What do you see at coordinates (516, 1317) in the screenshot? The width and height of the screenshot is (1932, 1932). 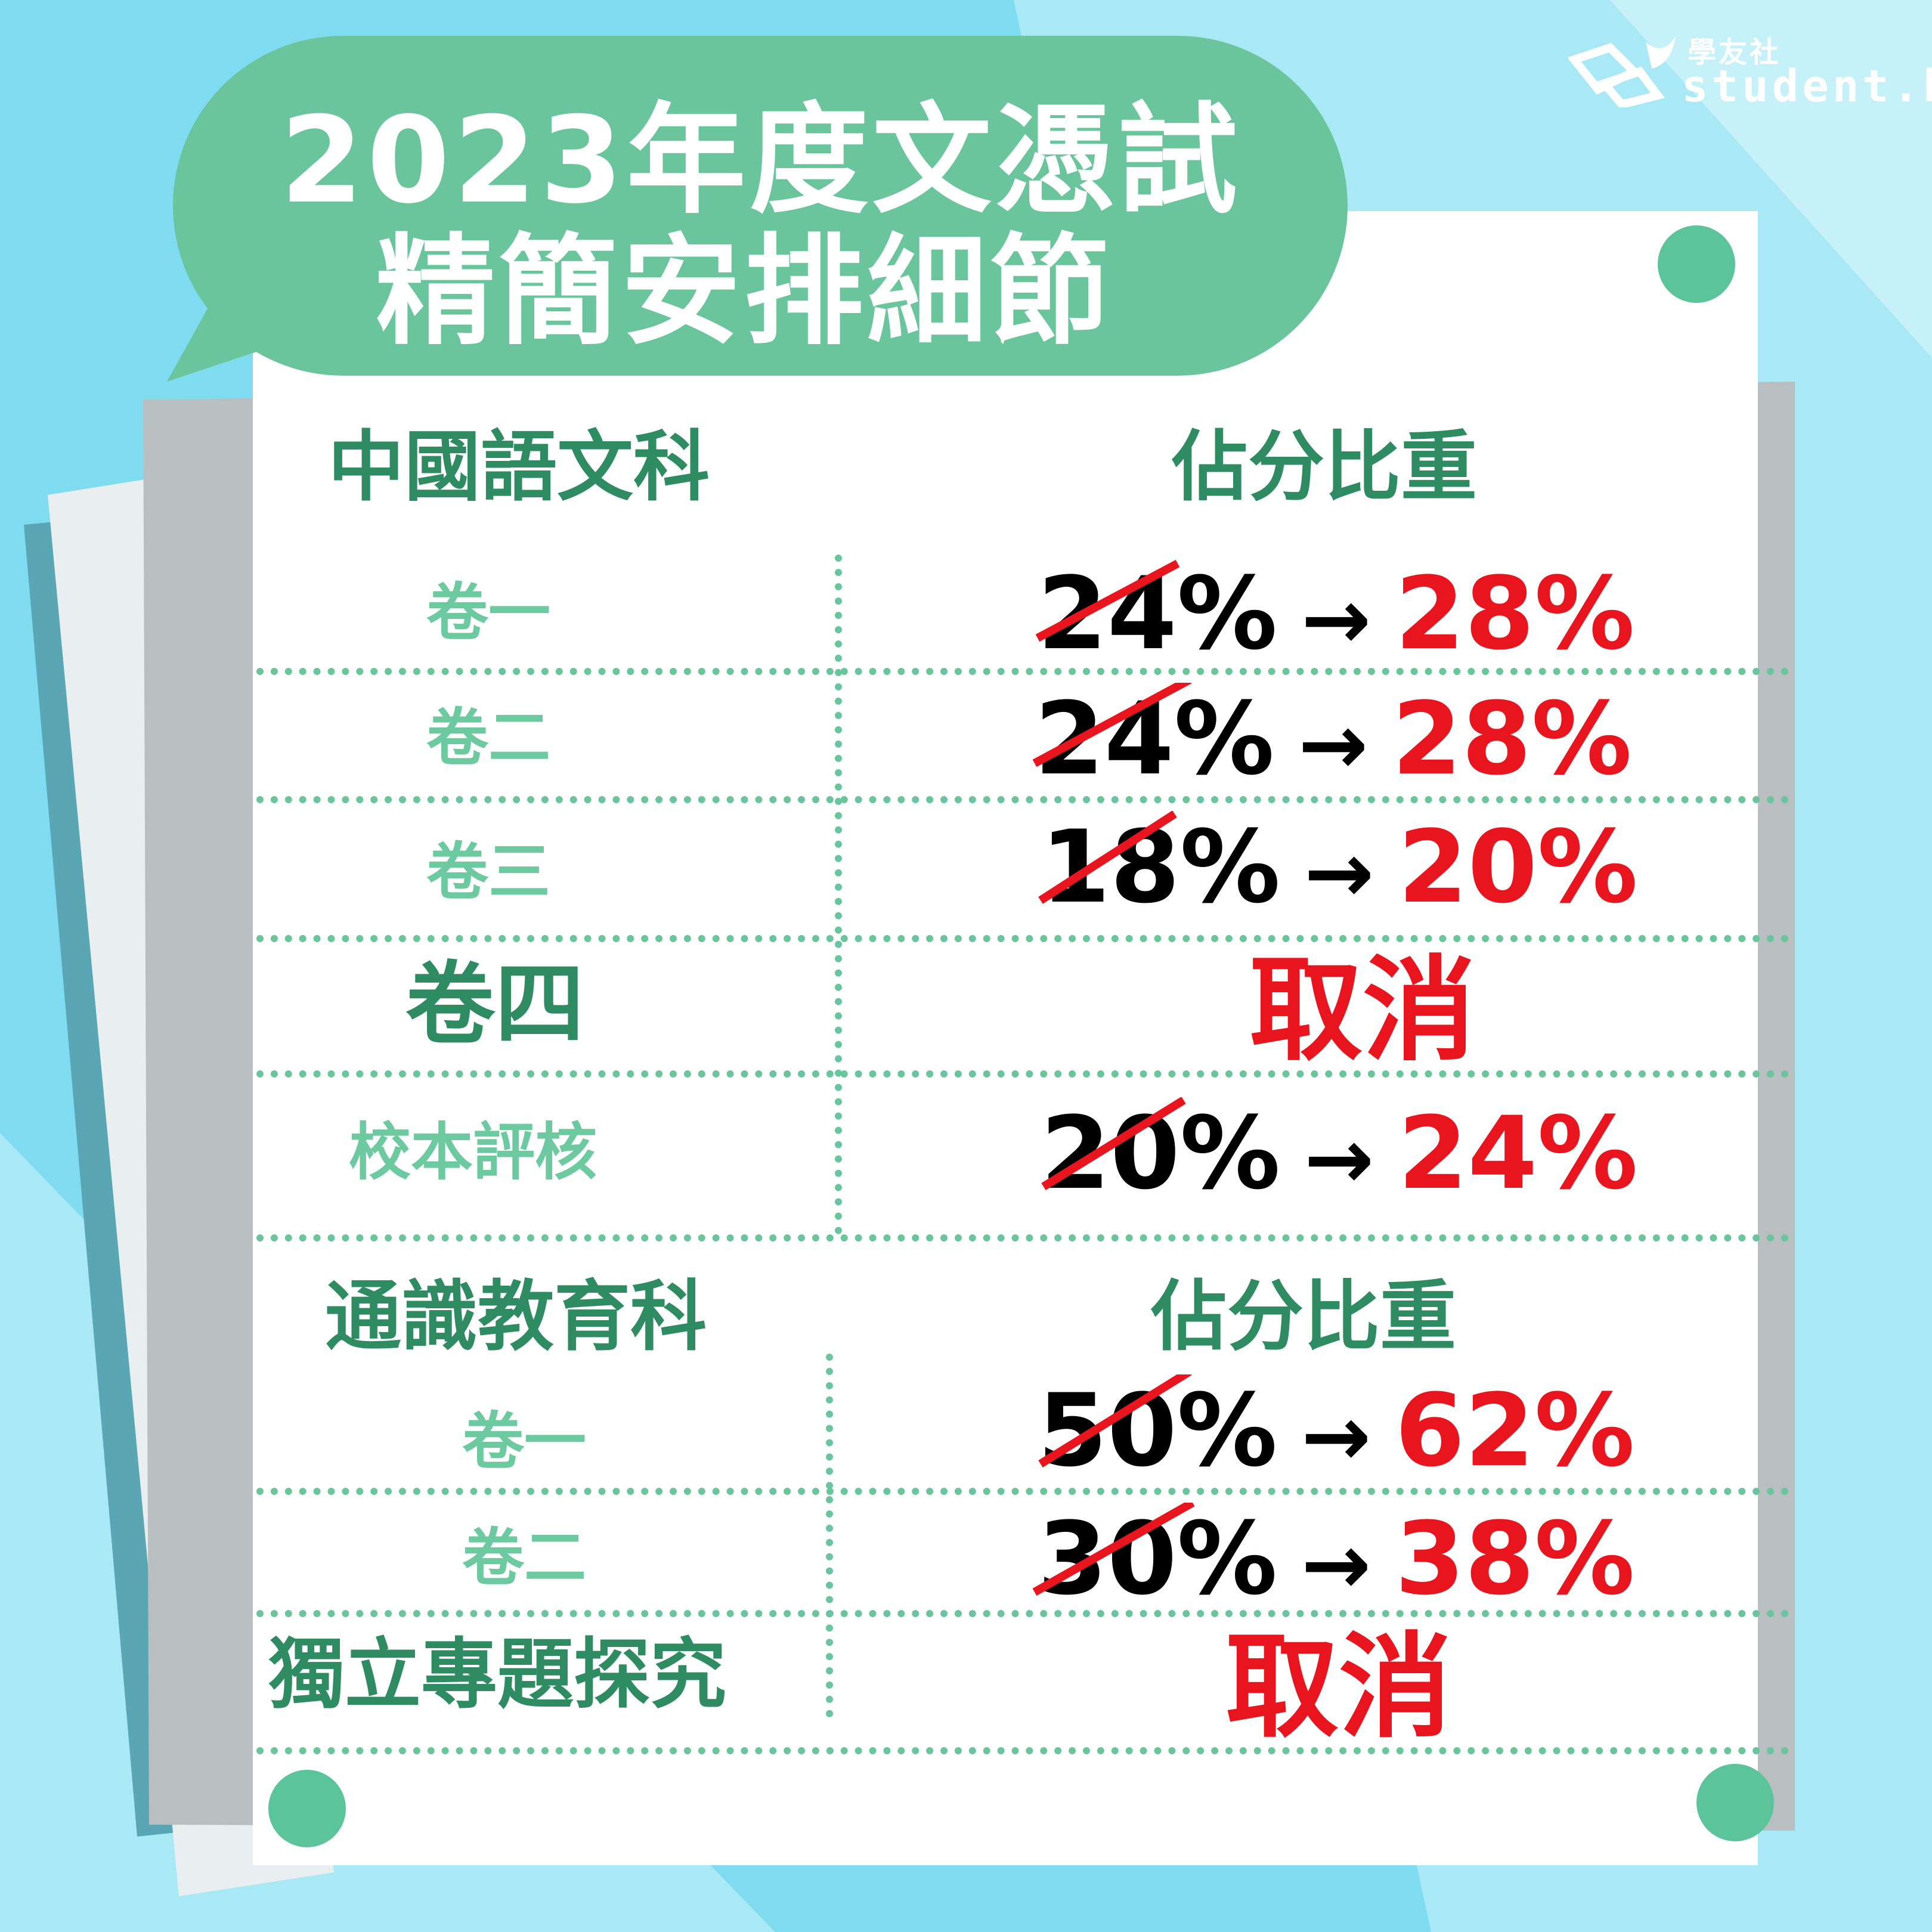 I see `ls-subject-header: 通識教育科` at bounding box center [516, 1317].